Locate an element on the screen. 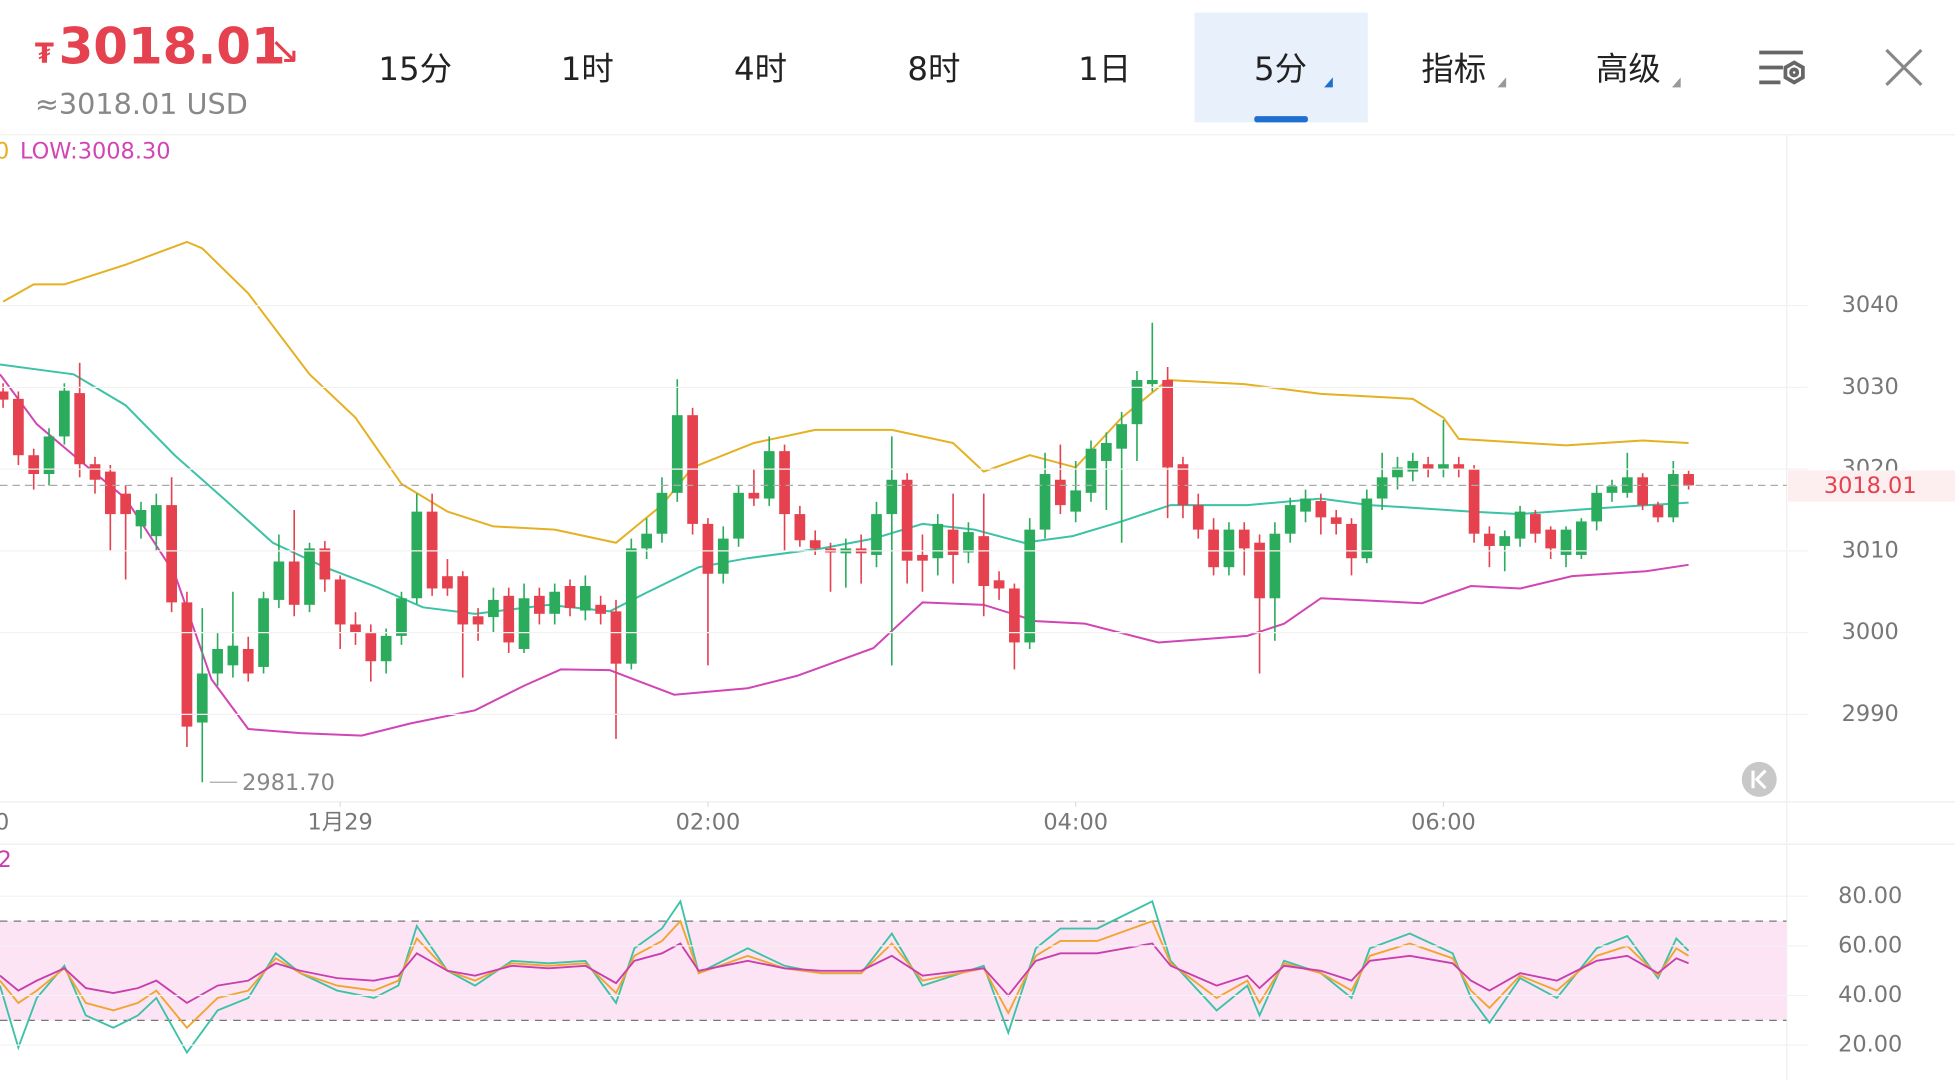 The image size is (1955, 1080). last-price-label: 3018.01 is located at coordinates (1870, 486).